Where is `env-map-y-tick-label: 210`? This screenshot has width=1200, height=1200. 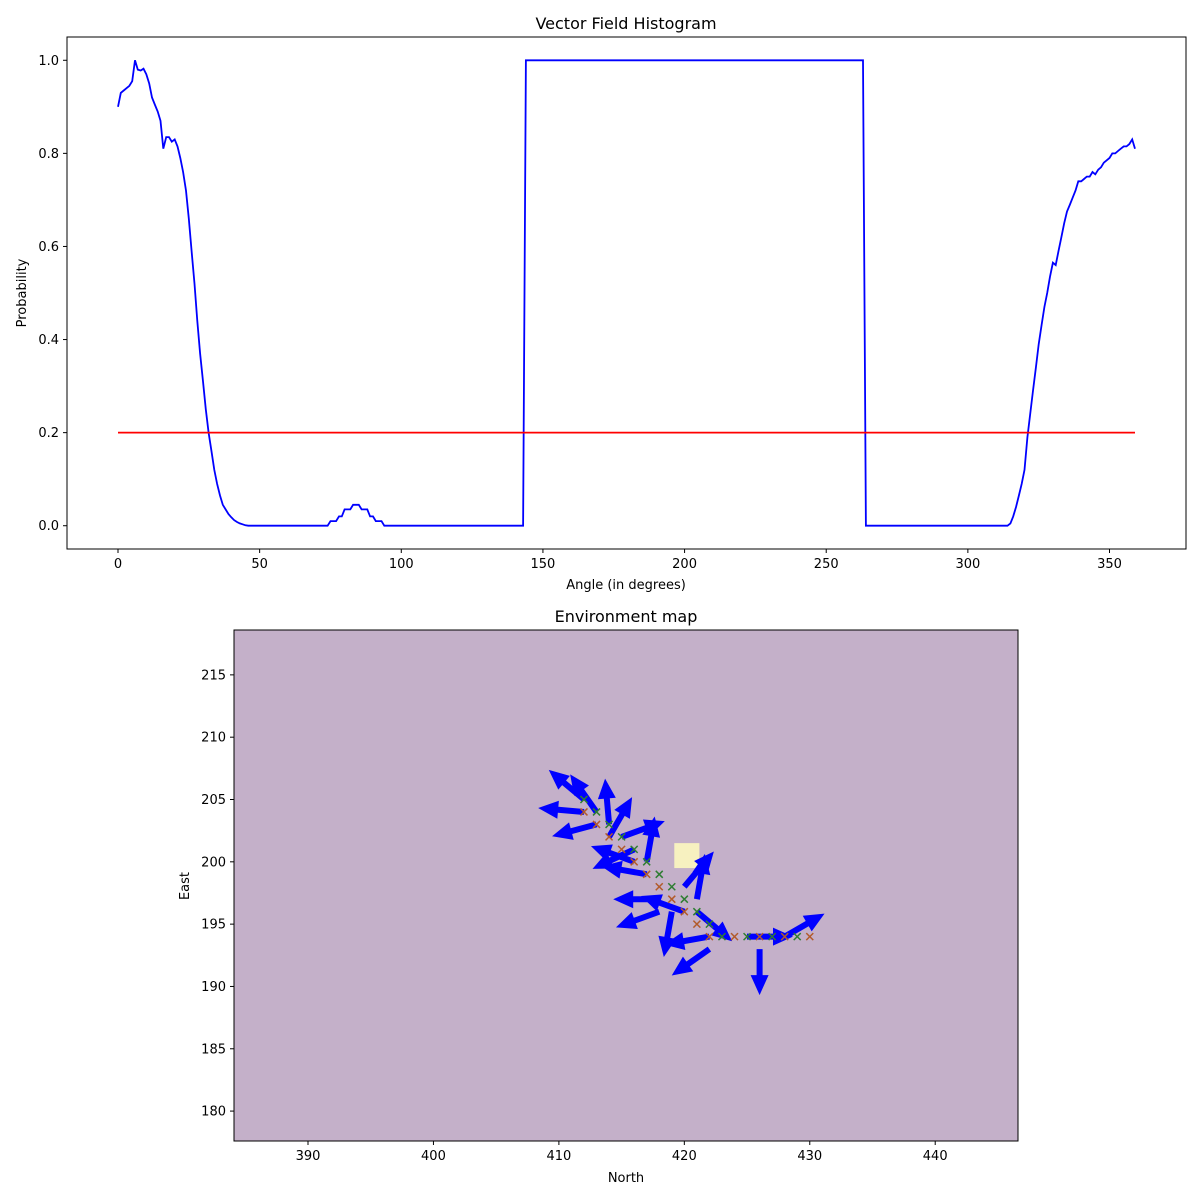 env-map-y-tick-label: 210 is located at coordinates (213, 738).